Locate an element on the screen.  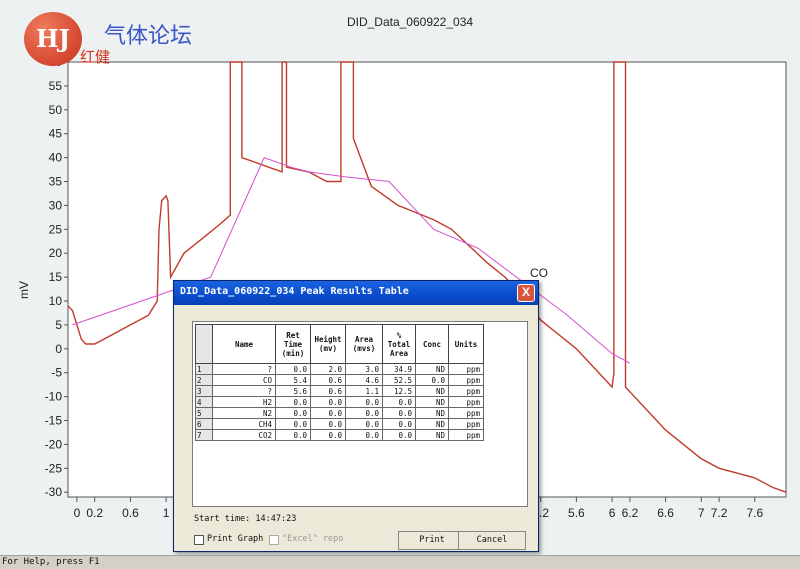
cell-name: H2 is located at coordinates (244, 402).